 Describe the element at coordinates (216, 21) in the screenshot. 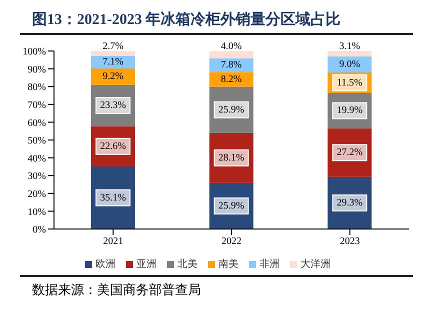

I see `chart-title: 图13：2021-2023 年冰箱冷柜外销量分区域占比` at that location.